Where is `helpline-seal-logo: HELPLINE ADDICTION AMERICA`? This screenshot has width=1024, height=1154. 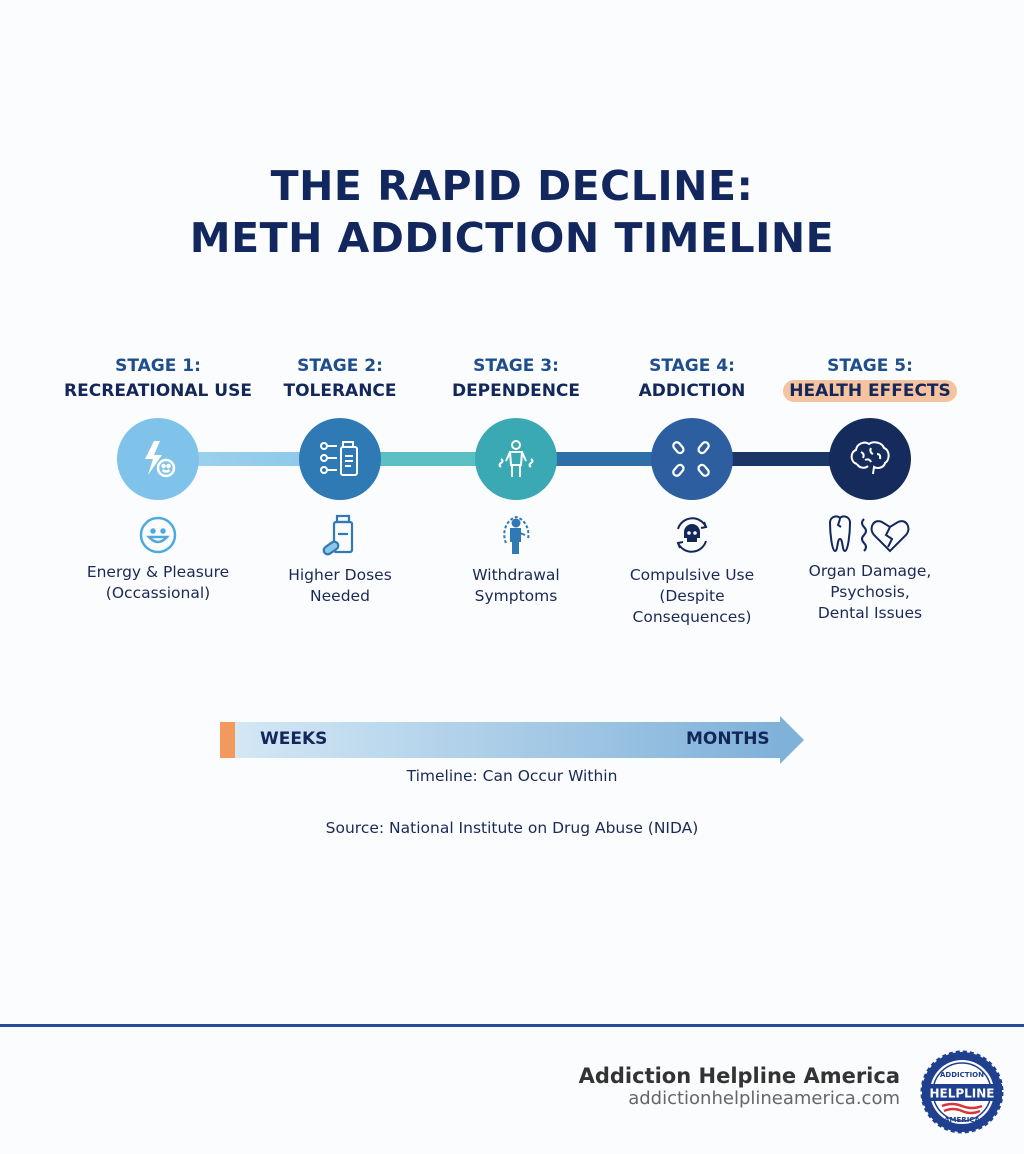
helpline-seal-logo: HELPLINE ADDICTION AMERICA is located at coordinates (962, 1094).